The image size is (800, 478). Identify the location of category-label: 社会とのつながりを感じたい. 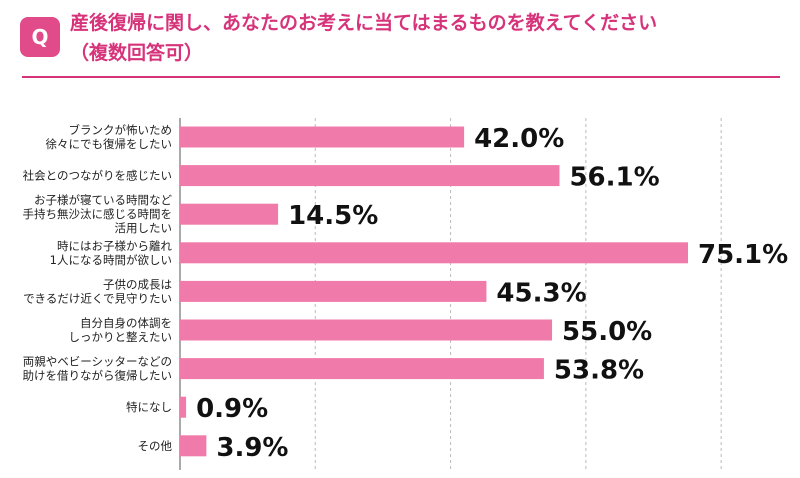
(97, 176).